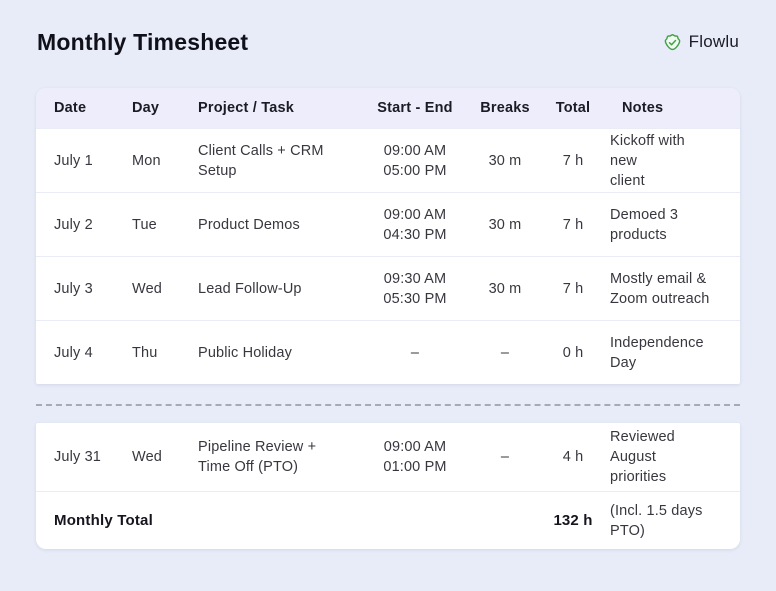  What do you see at coordinates (143, 42) in the screenshot?
I see `page-title: Monthly Timesheet` at bounding box center [143, 42].